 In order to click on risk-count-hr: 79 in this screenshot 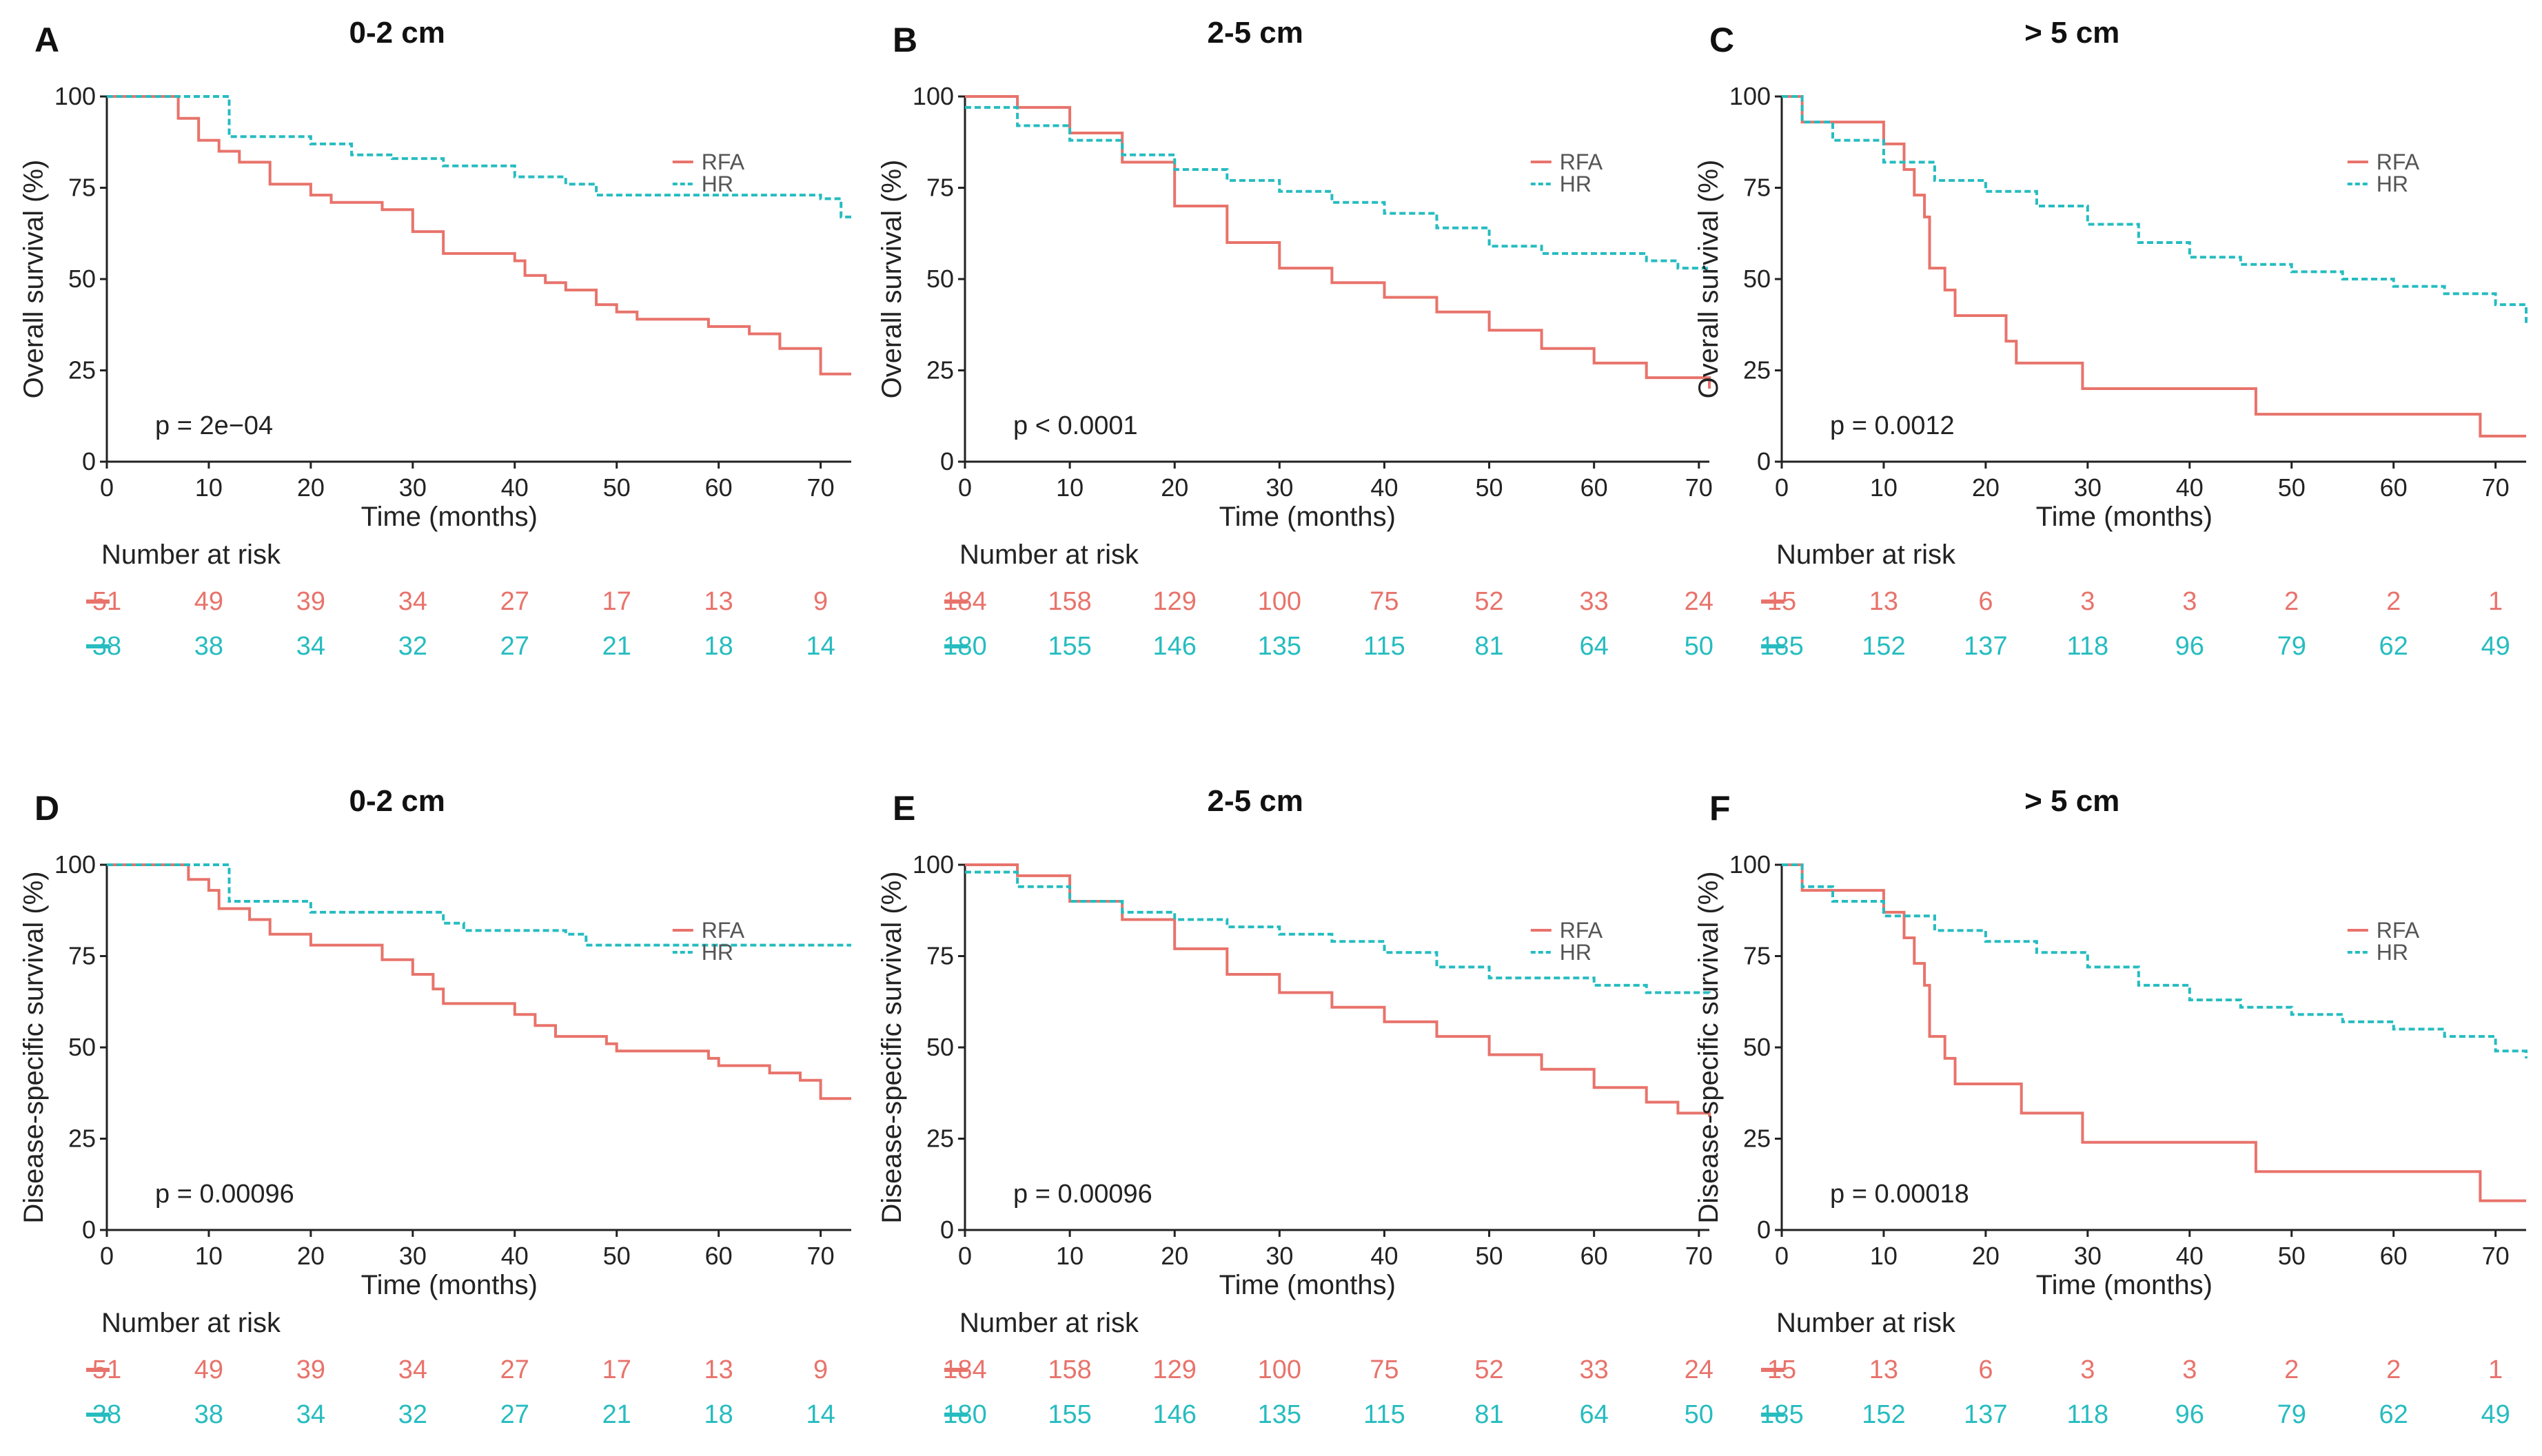, I will do `click(2291, 646)`.